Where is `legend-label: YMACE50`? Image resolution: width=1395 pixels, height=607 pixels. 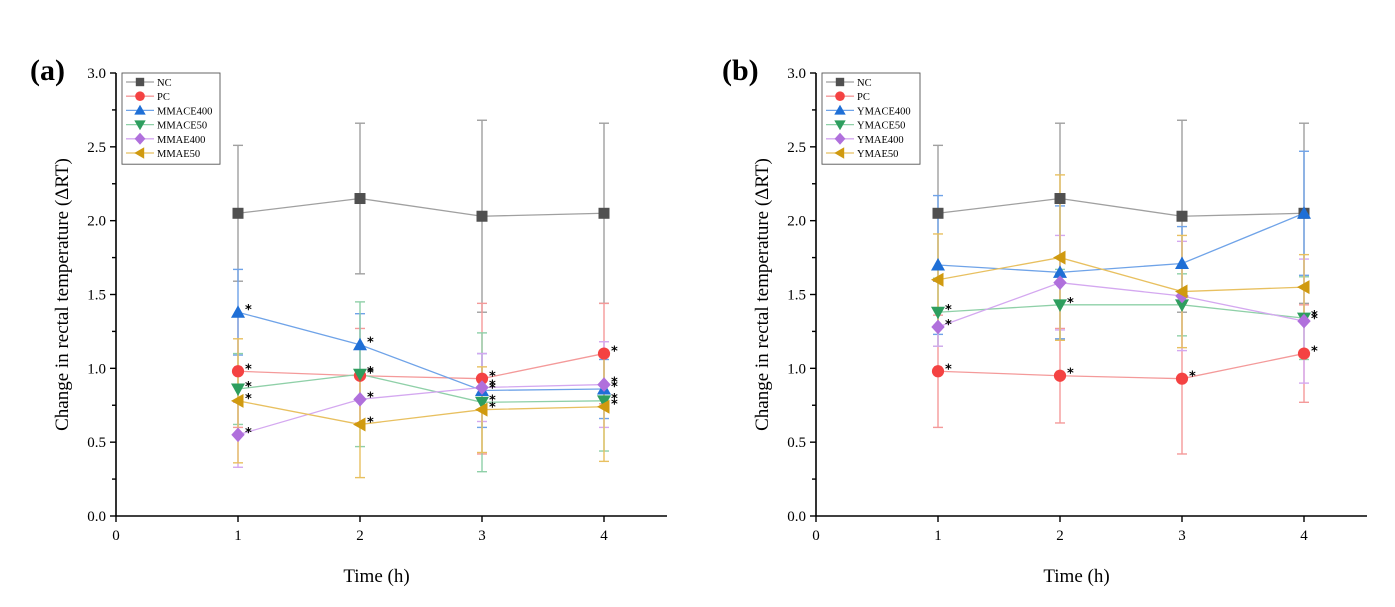 legend-label: YMACE50 is located at coordinates (881, 126).